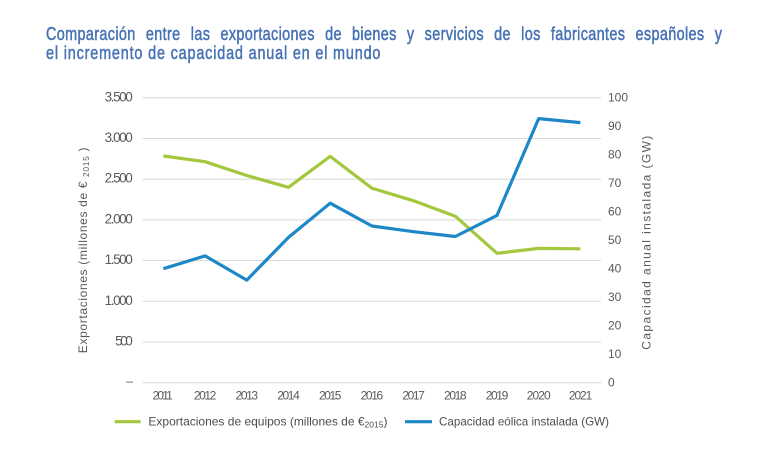 The width and height of the screenshot is (768, 457). Describe the element at coordinates (455, 396) in the screenshot. I see `svg-text: 2018` at that location.